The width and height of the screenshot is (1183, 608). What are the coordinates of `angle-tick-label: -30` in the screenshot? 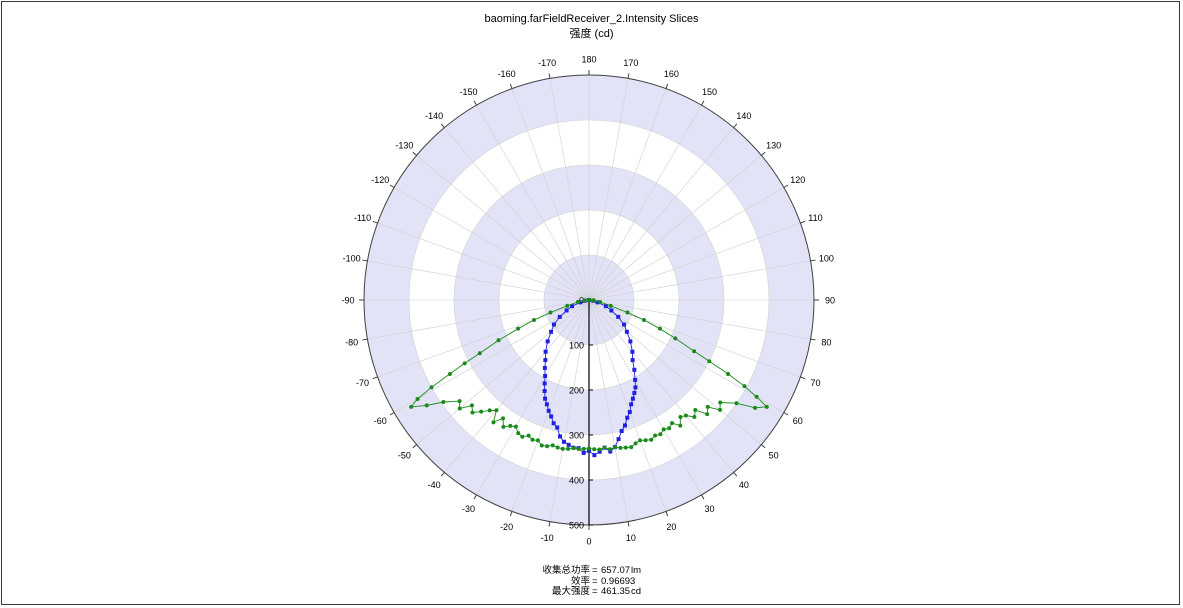 It's located at (468, 509).